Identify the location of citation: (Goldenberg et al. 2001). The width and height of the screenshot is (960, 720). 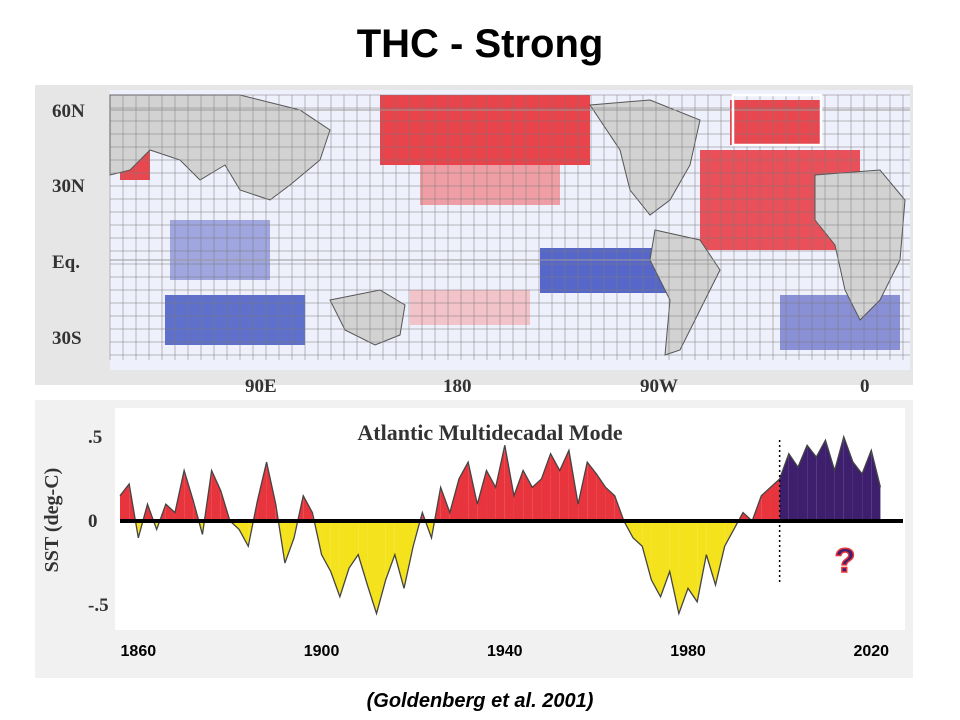
(480, 701).